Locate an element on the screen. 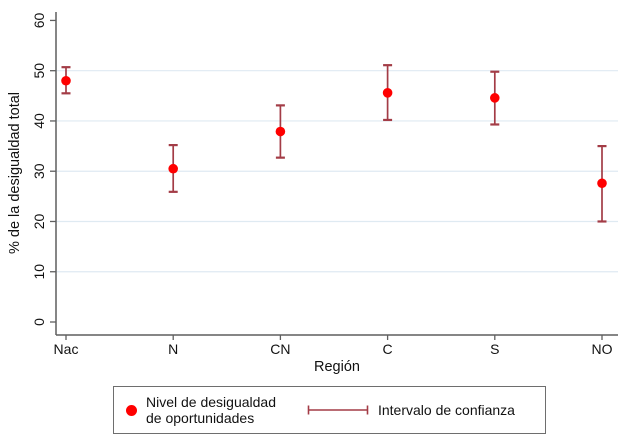 This screenshot has width=621, height=443. y-axis-title: % de la desigualdad total is located at coordinates (15, 173).